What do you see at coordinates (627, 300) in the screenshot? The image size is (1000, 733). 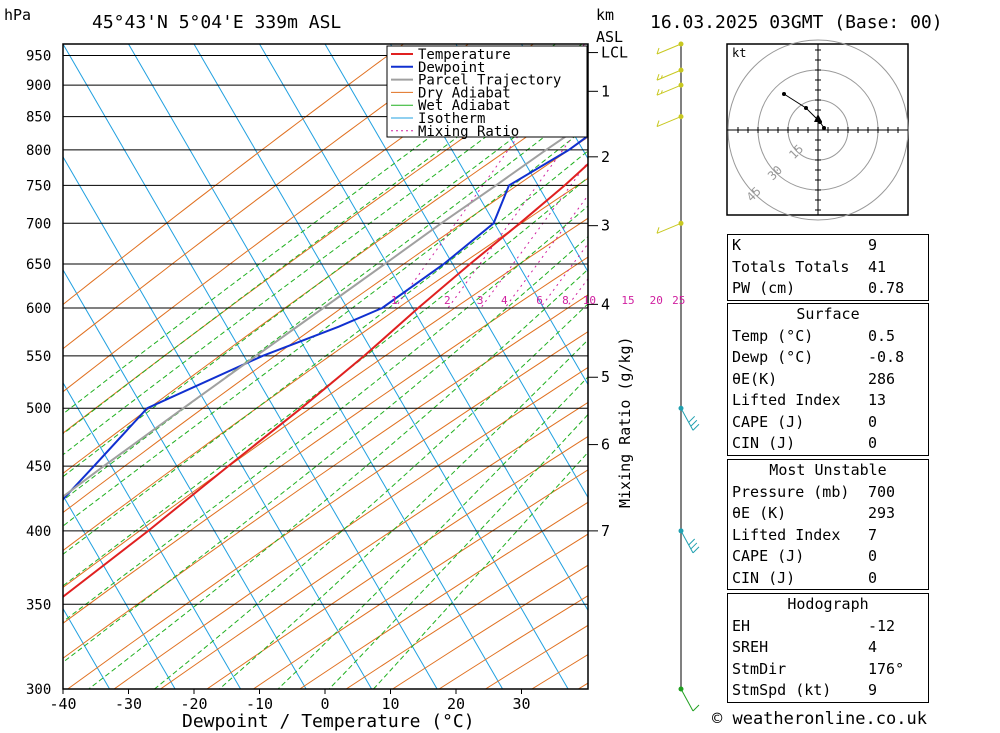 I see `mixing-ratio-value-label: 15` at bounding box center [627, 300].